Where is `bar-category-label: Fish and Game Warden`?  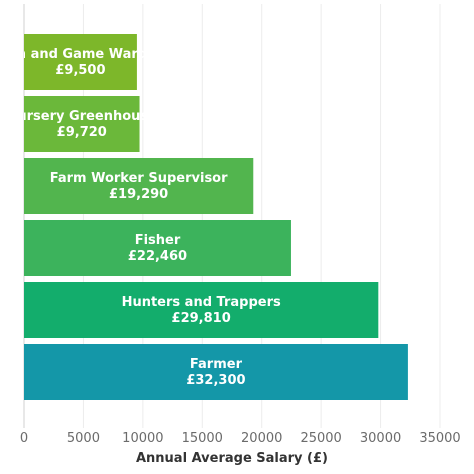
bar-category-label: Fish and Game Warden is located at coordinates (82, 54).